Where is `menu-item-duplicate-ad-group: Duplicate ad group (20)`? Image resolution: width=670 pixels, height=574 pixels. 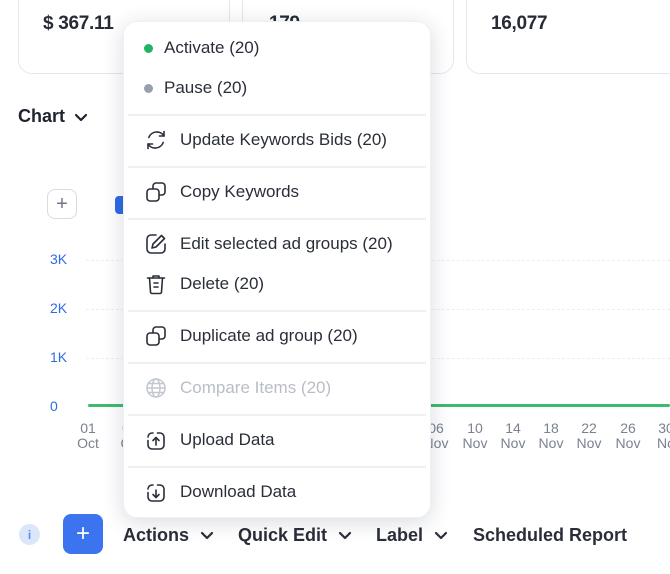 menu-item-duplicate-ad-group: Duplicate ad group (20) is located at coordinates (277, 336).